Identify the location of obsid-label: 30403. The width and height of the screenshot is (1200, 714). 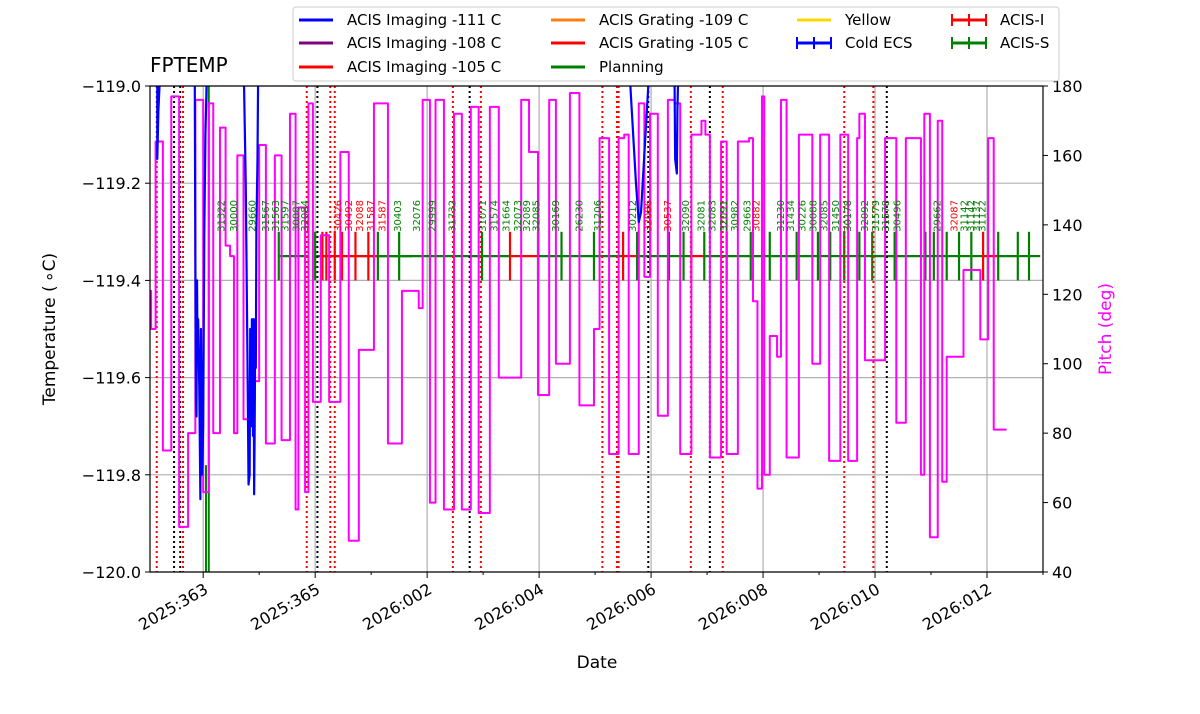
(398, 216).